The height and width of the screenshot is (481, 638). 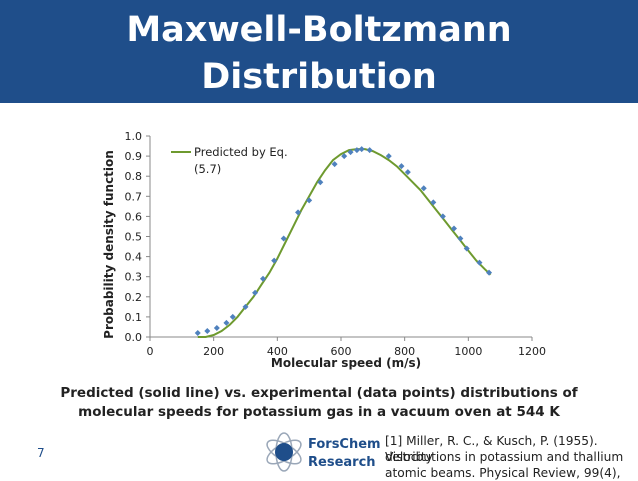 I want to click on y-tick-label: 0.4, so click(x=134, y=257).